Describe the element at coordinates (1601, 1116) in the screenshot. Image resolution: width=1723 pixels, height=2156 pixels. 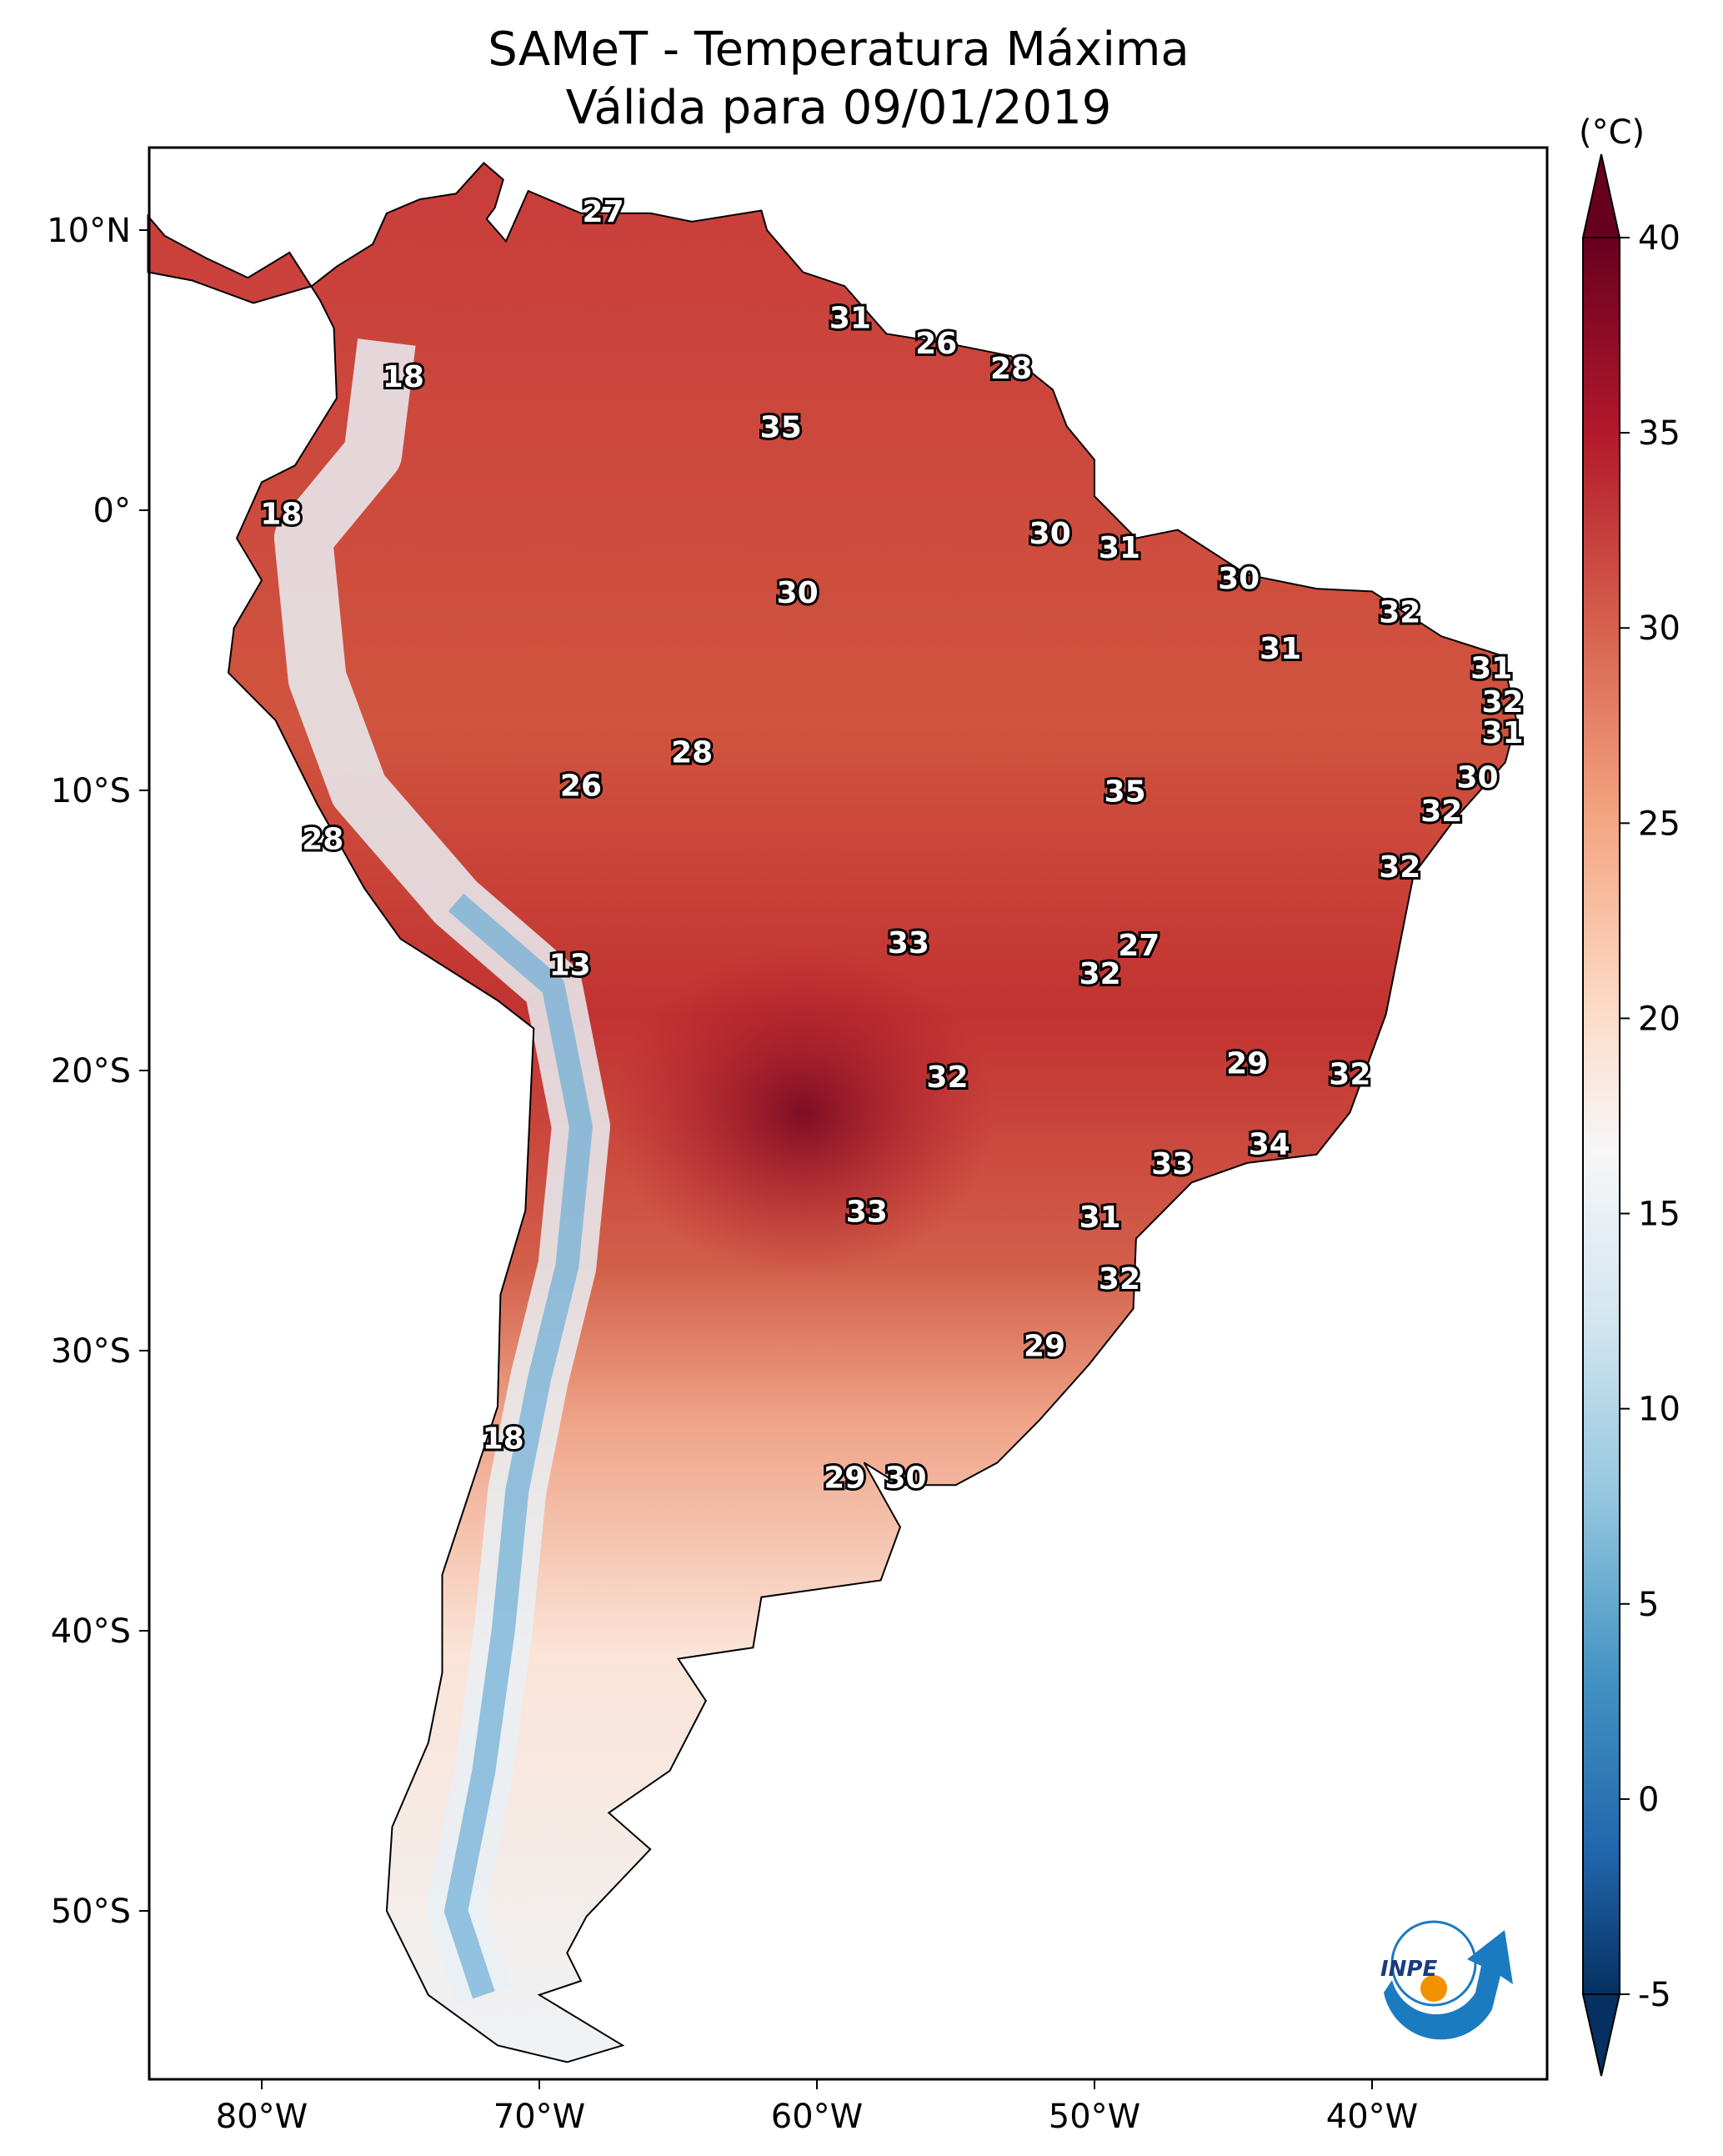
I see `colorbar-gradient` at that location.